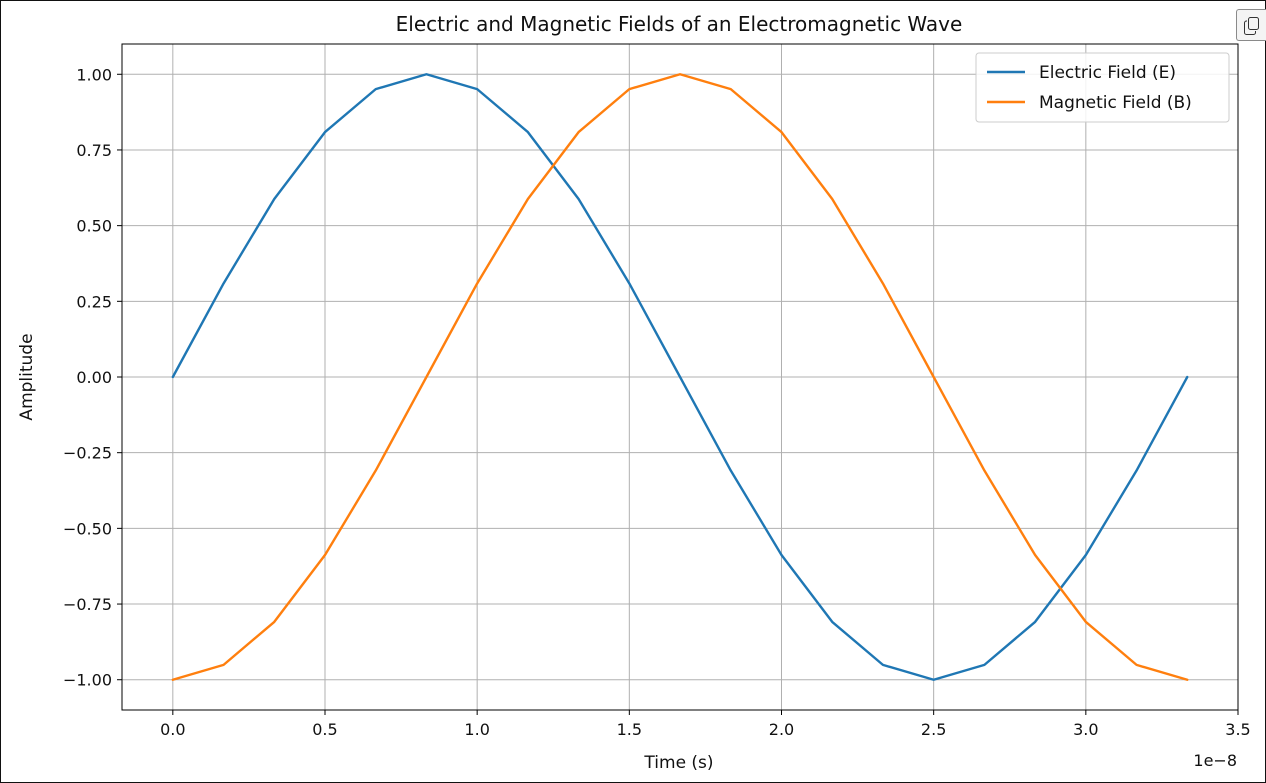 The width and height of the screenshot is (1266, 783). What do you see at coordinates (1107, 73) in the screenshot?
I see `legend-label-electric: Electric Field (E)` at bounding box center [1107, 73].